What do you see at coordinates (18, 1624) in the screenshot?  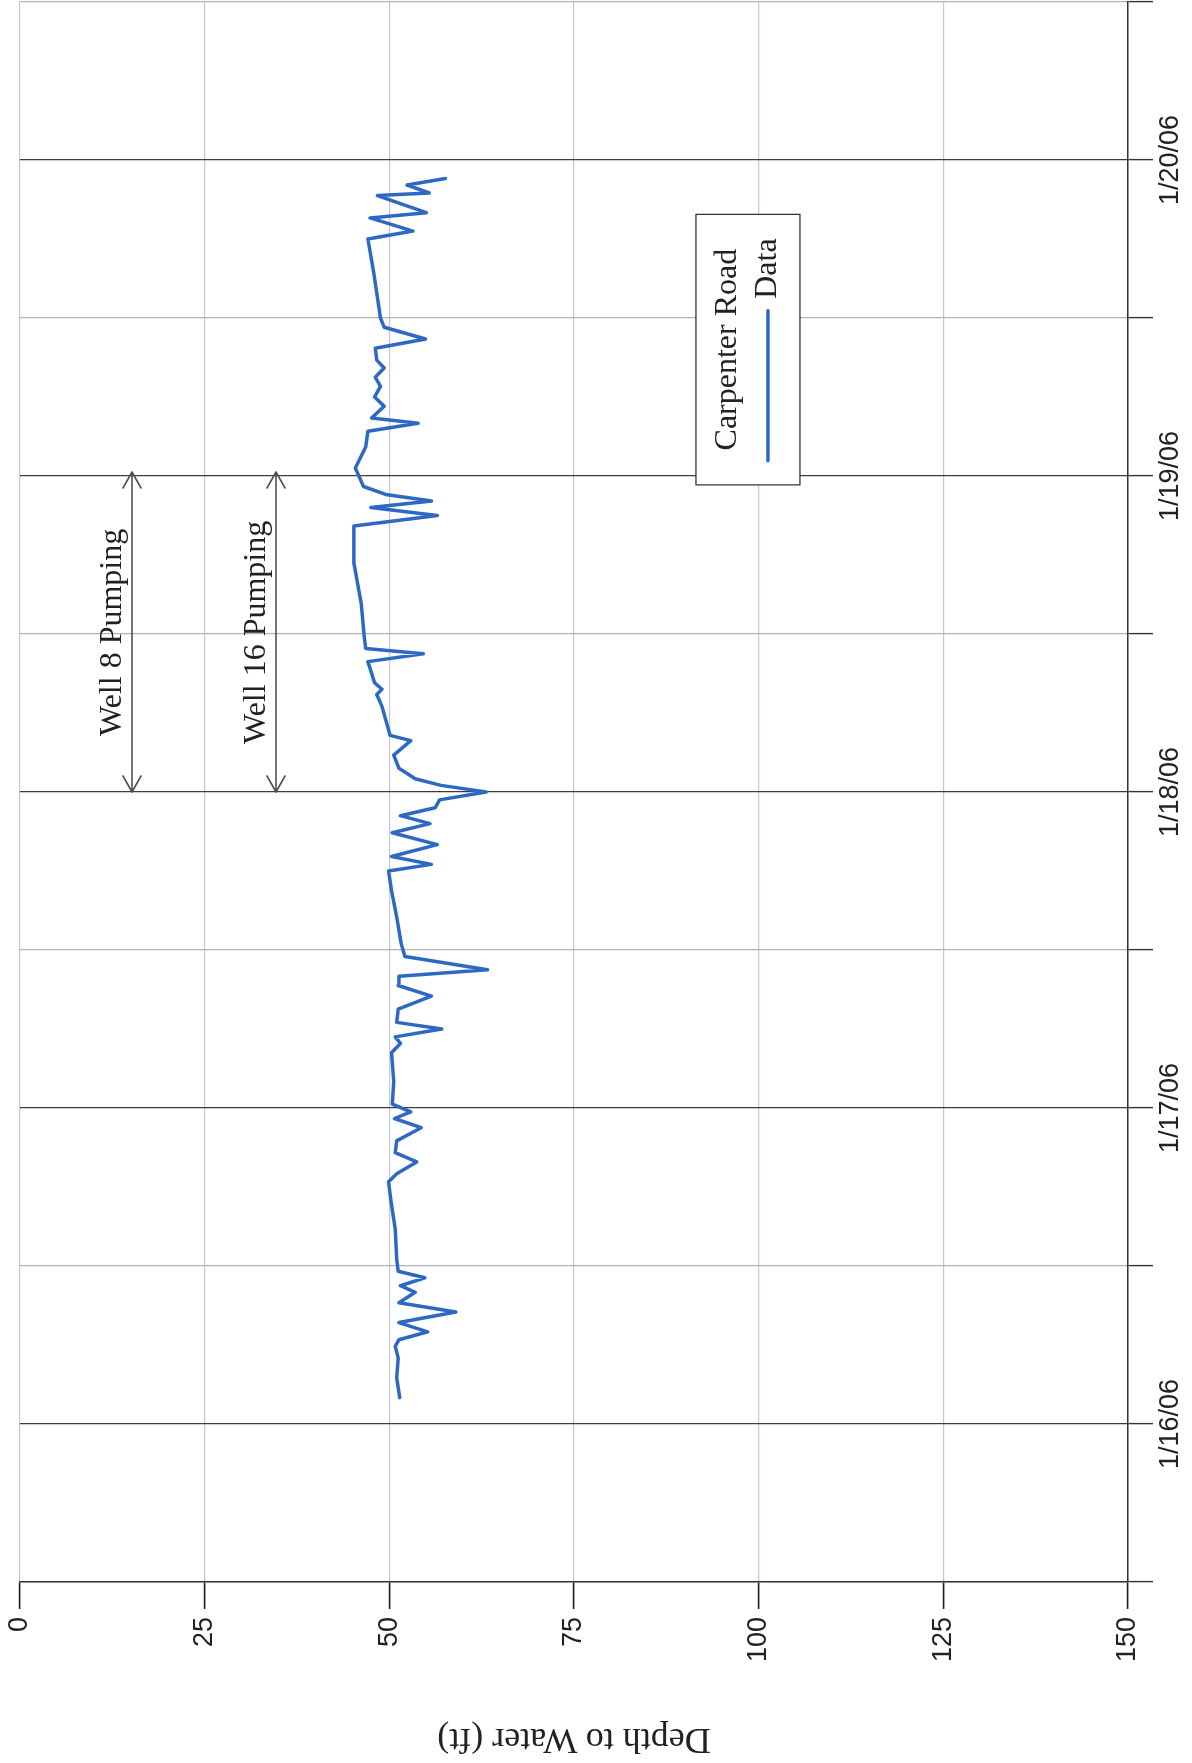 I see `x-tick-label: 0` at bounding box center [18, 1624].